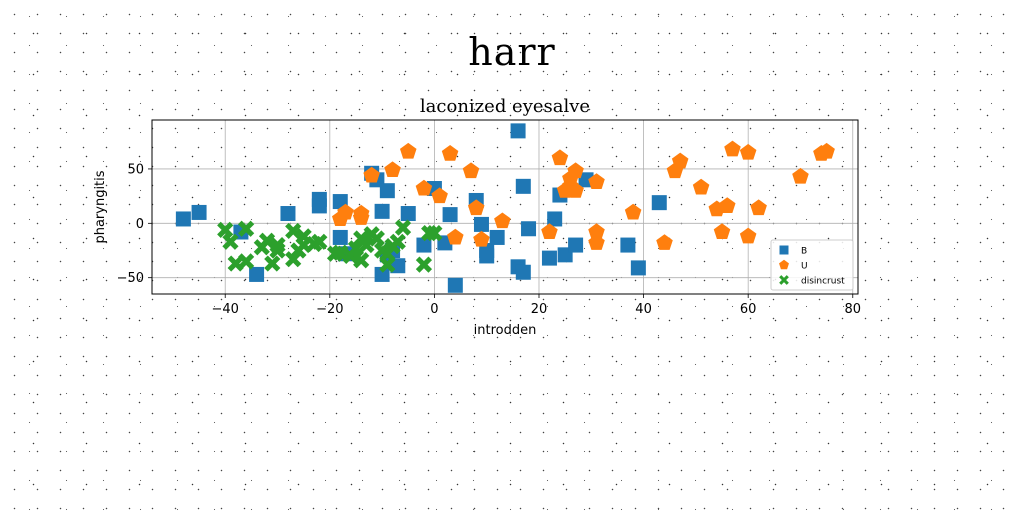 The width and height of the screenshot is (1024, 512). Describe the element at coordinates (643, 309) in the screenshot. I see `x-tick-label: 40` at that location.